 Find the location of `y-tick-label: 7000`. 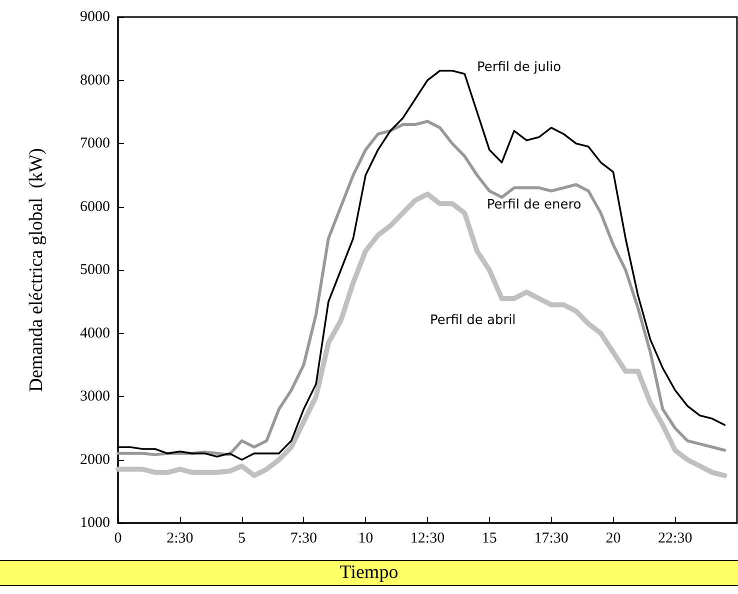

y-tick-label: 7000 is located at coordinates (95, 144).